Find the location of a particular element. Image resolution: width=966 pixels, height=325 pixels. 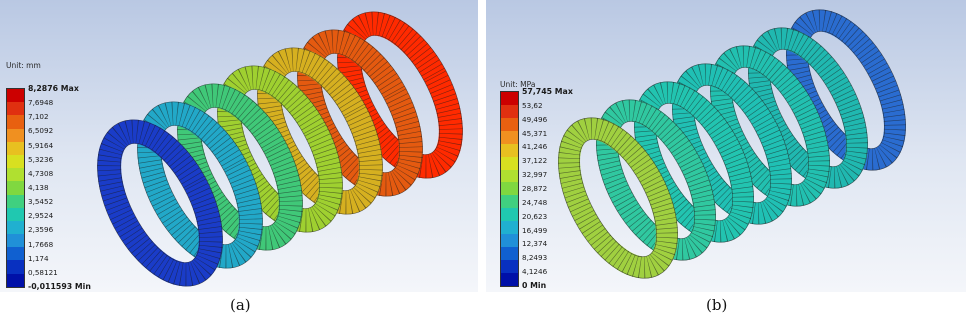

legend-tick-label: 1,7668 is located at coordinates (41, 244).